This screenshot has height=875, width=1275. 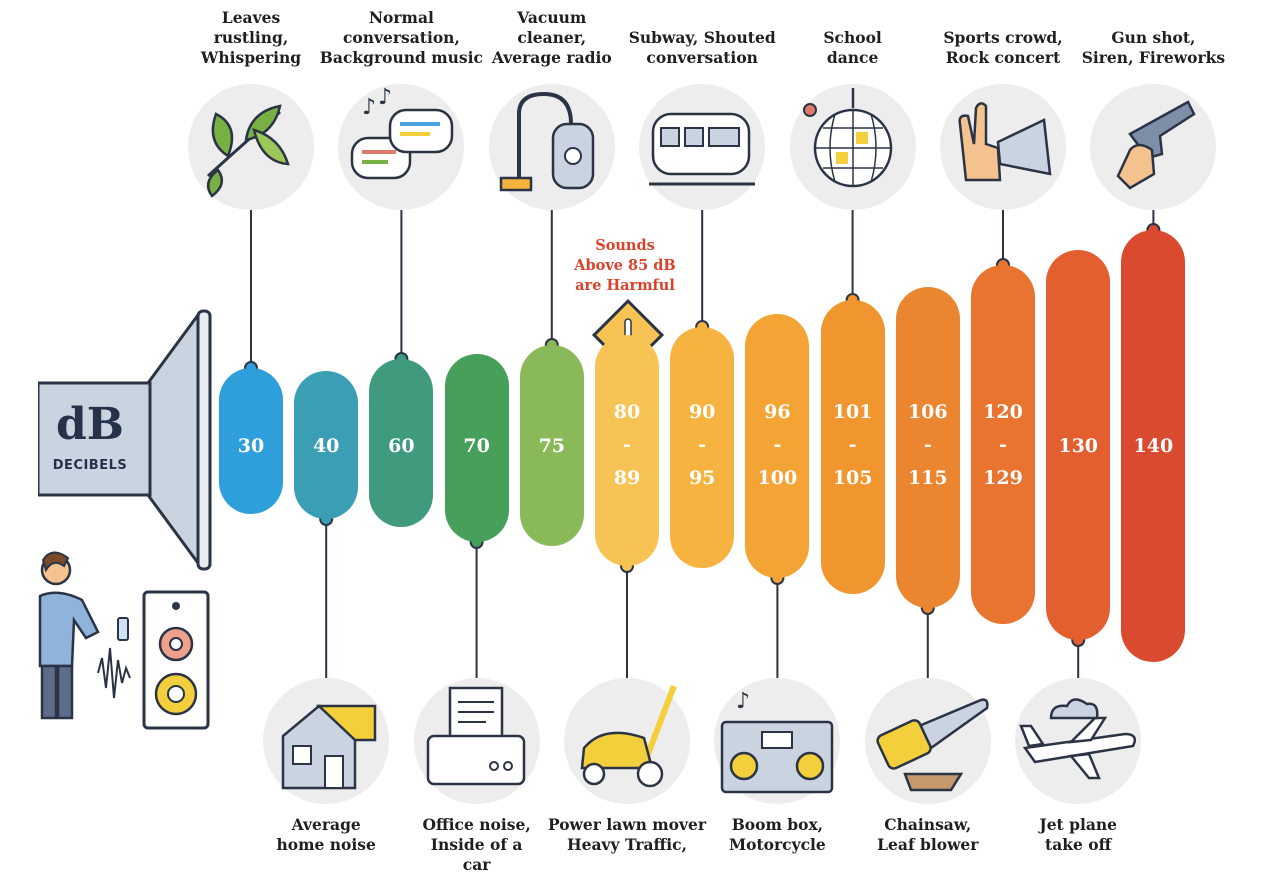 What do you see at coordinates (476, 824) in the screenshot?
I see `source-label-line: Office noise,` at bounding box center [476, 824].